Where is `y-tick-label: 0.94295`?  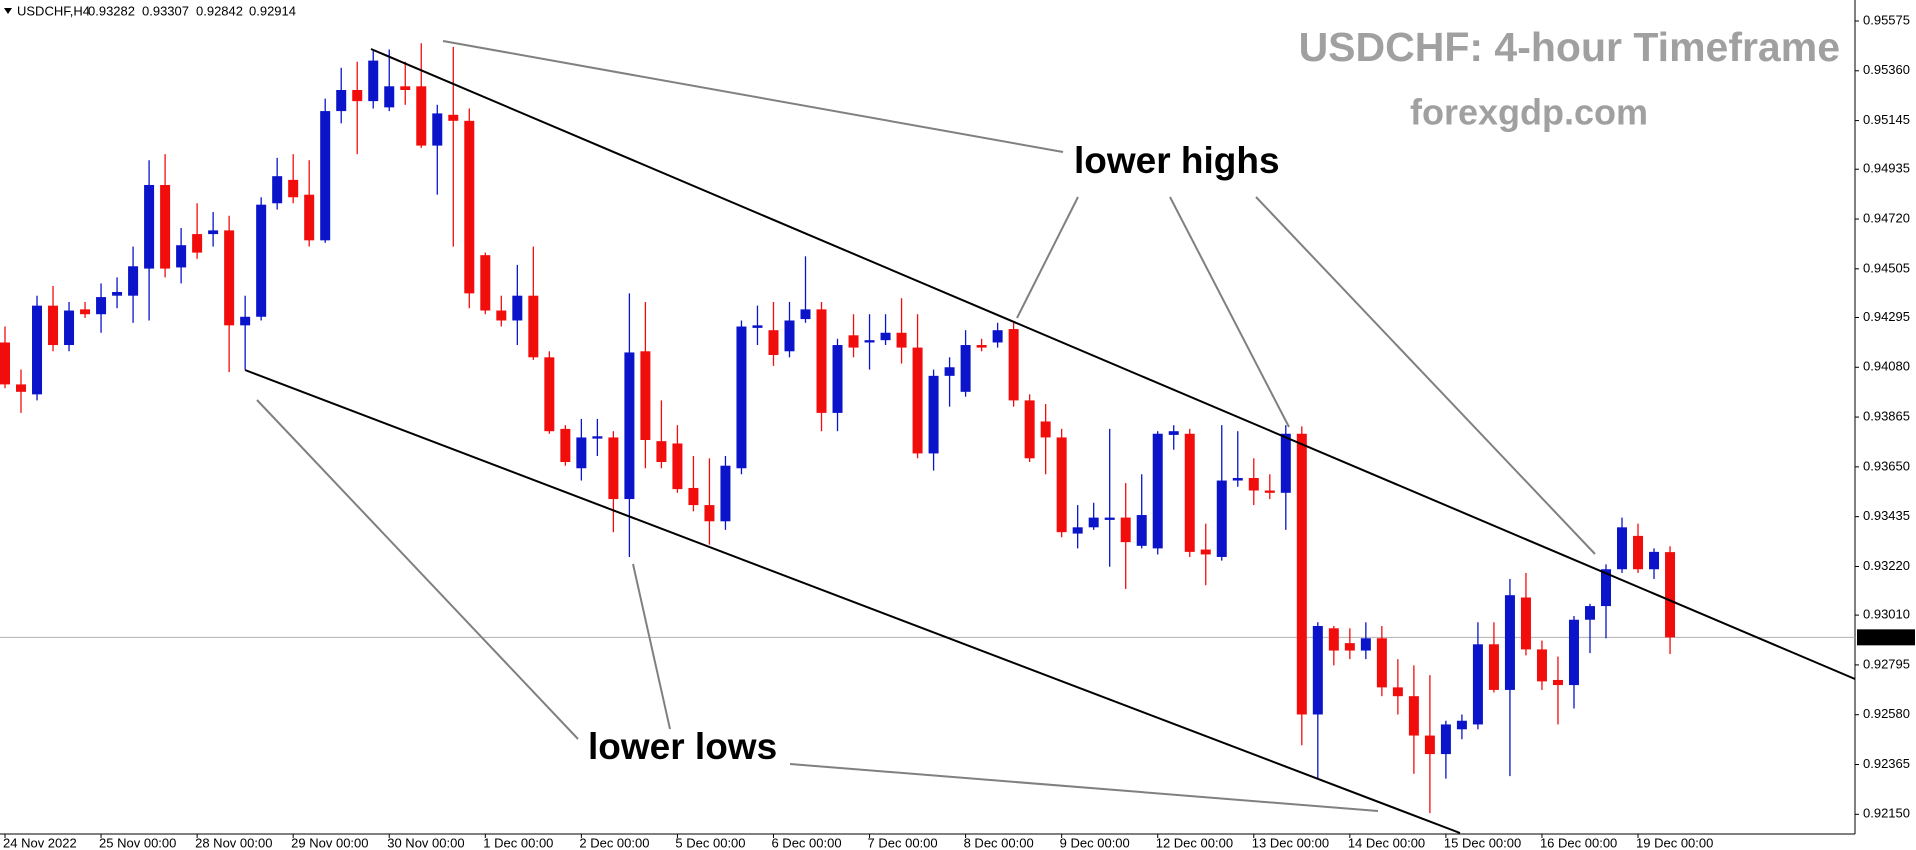 y-tick-label: 0.94295 is located at coordinates (1886, 316).